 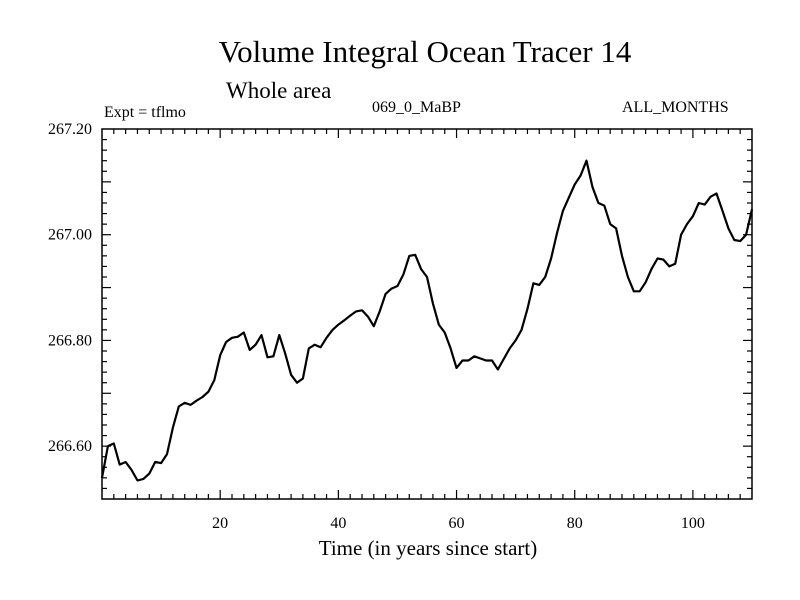 What do you see at coordinates (575, 523) in the screenshot?
I see `x-tick-label: 80` at bounding box center [575, 523].